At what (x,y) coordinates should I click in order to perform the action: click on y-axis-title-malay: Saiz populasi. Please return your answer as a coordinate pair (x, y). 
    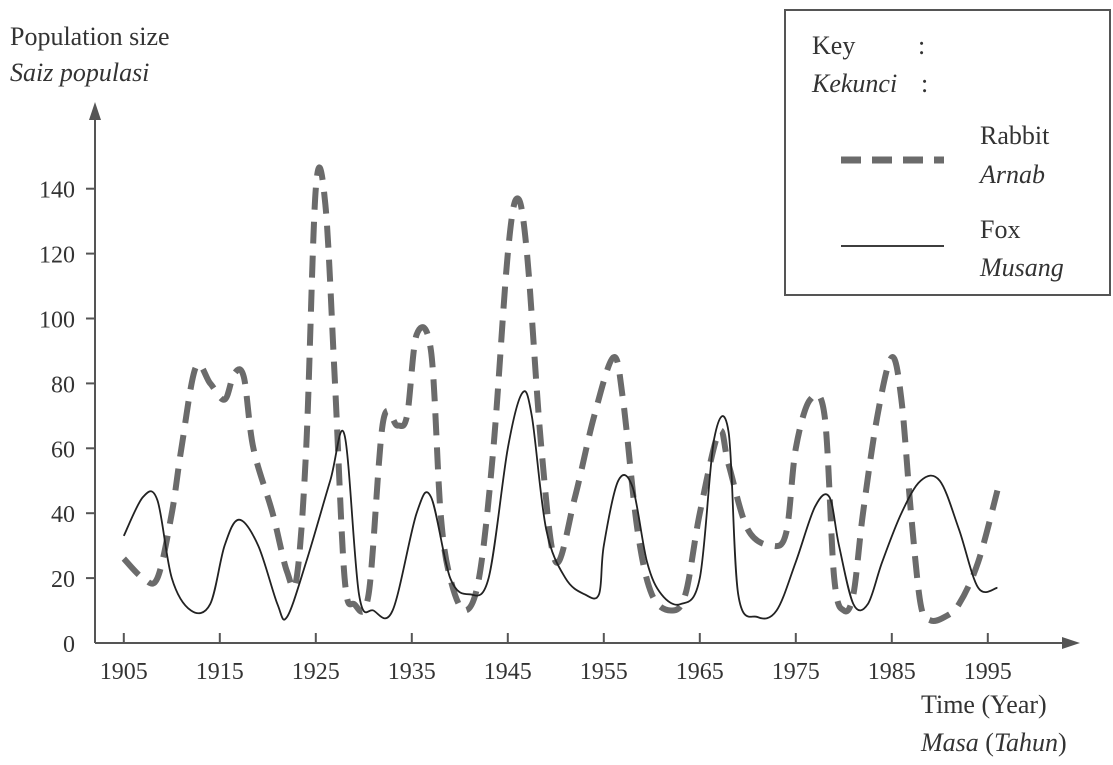
    Looking at the image, I should click on (80, 72).